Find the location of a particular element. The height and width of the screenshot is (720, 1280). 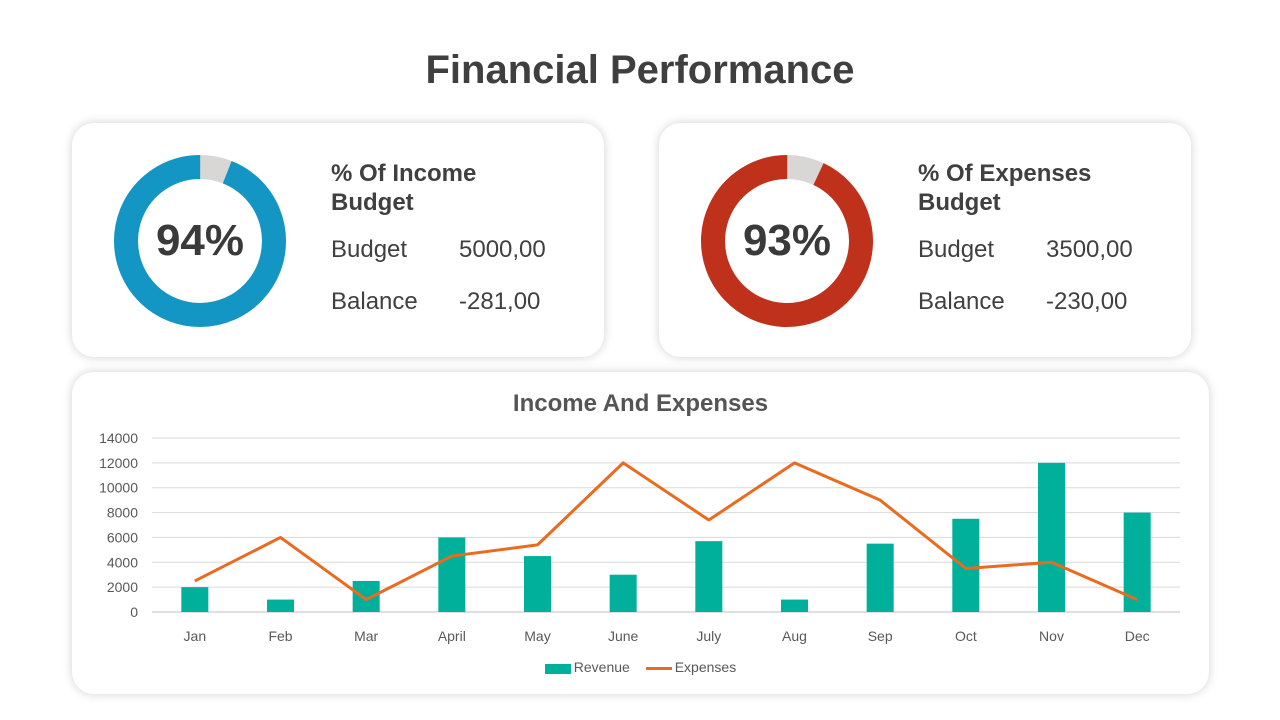

income-percent-label: 94% is located at coordinates (200, 240).